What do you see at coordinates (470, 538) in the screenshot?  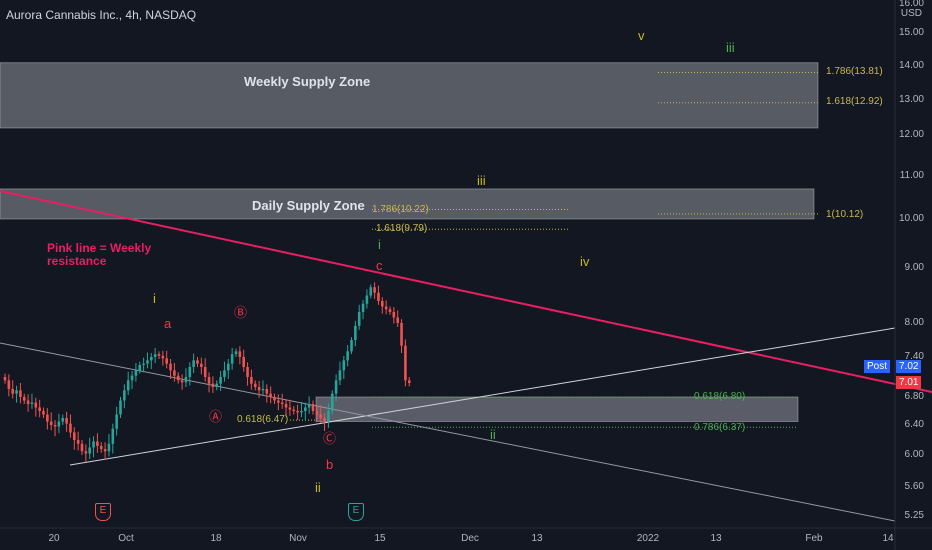 I see `x-tick-label: Dec` at bounding box center [470, 538].